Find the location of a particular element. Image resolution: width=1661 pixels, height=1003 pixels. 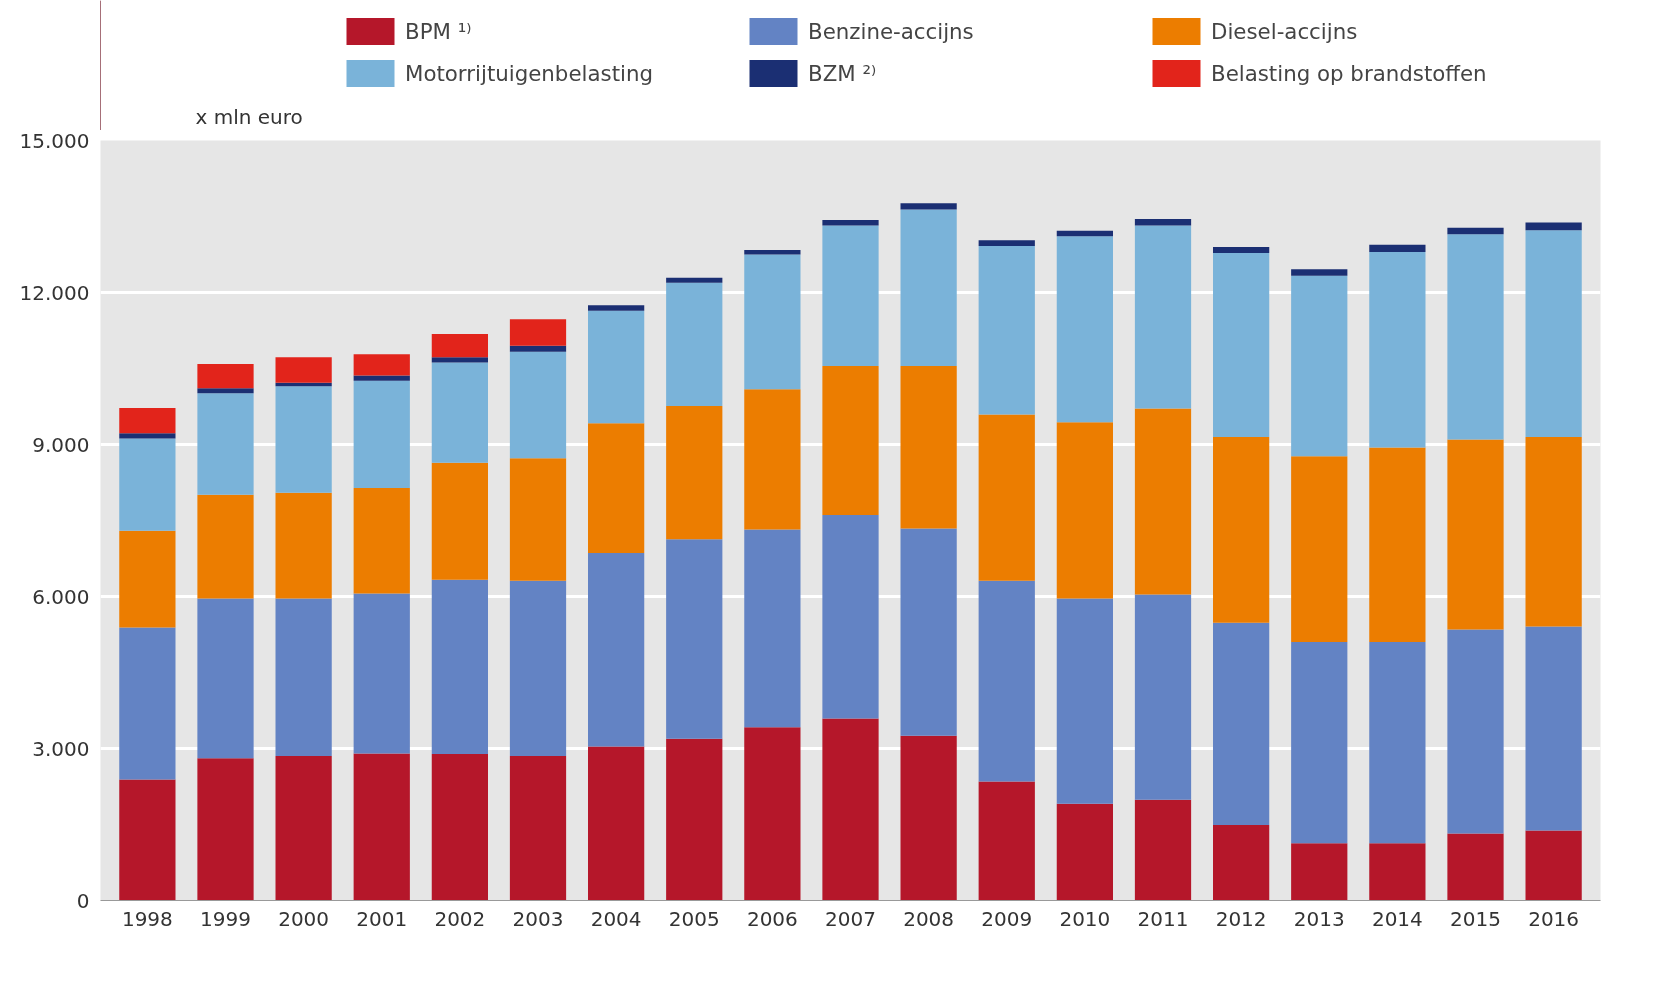

x-tick-label: 2011 is located at coordinates (1163, 918).